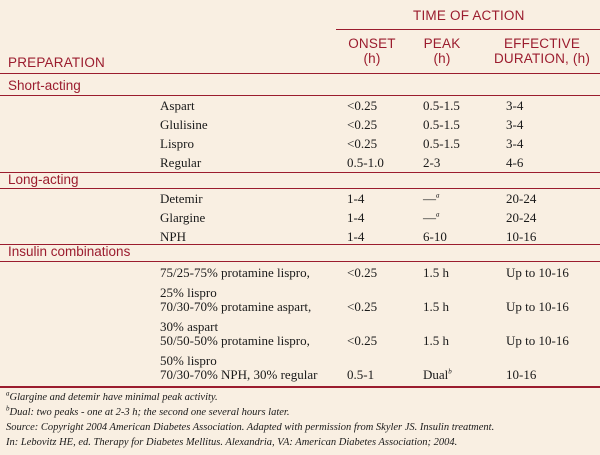 The width and height of the screenshot is (600, 455). I want to click on header-duration-line2: DURATION, (h), so click(542, 58).